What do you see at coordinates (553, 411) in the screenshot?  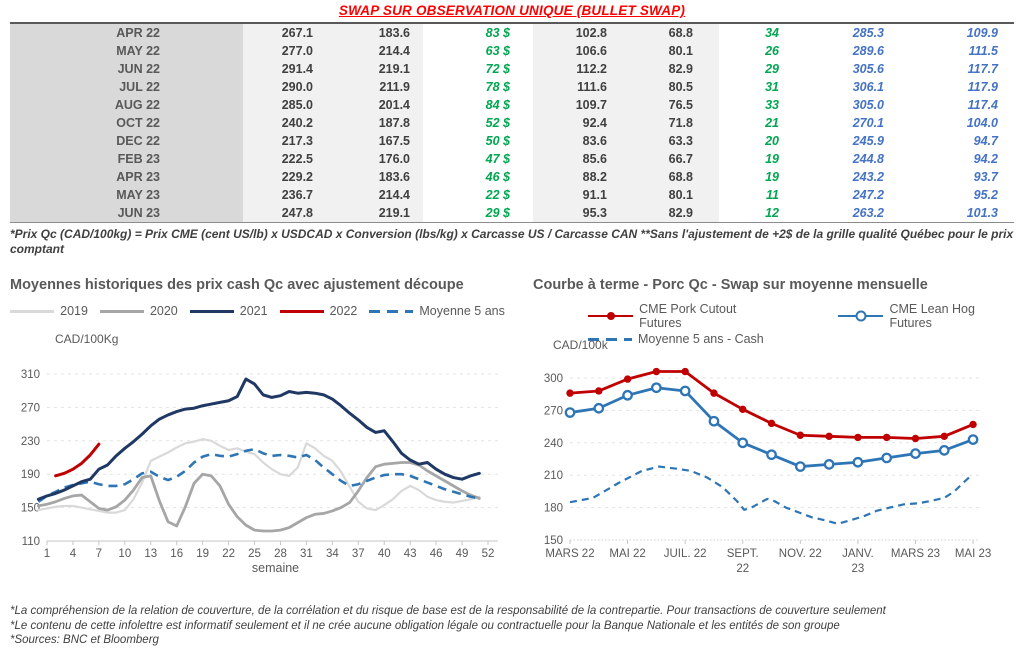 I see `svg-text: 270` at bounding box center [553, 411].